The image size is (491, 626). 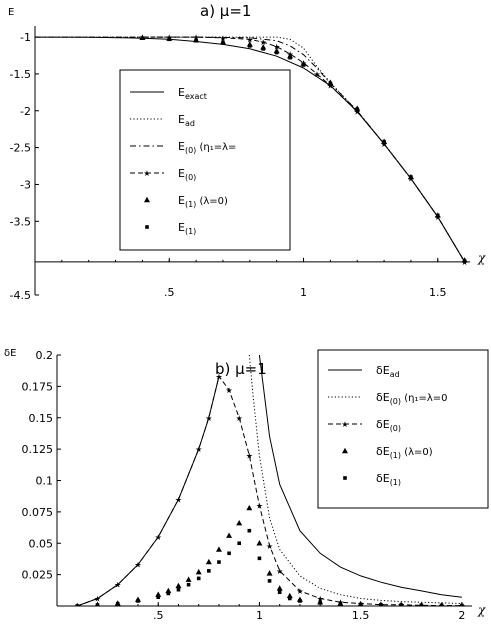 I want to click on y-tick-label: 0.025, so click(x=38, y=575).